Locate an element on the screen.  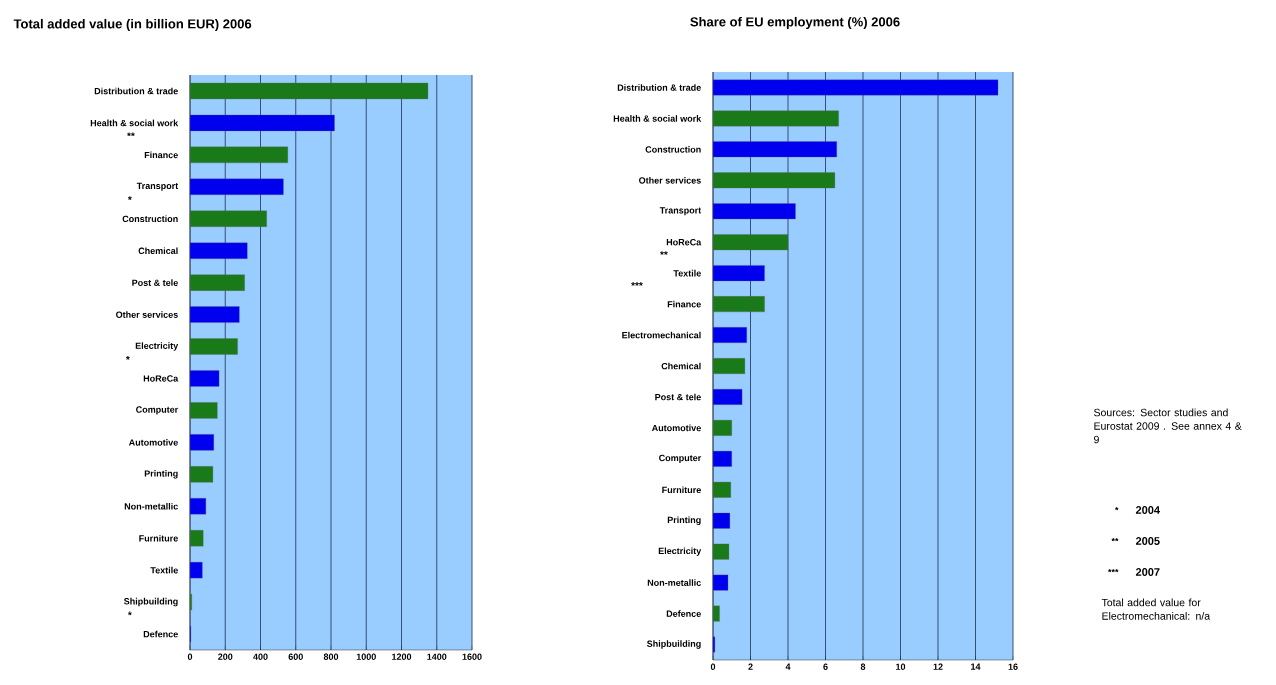
text: 2004 is located at coordinates (1147, 510).